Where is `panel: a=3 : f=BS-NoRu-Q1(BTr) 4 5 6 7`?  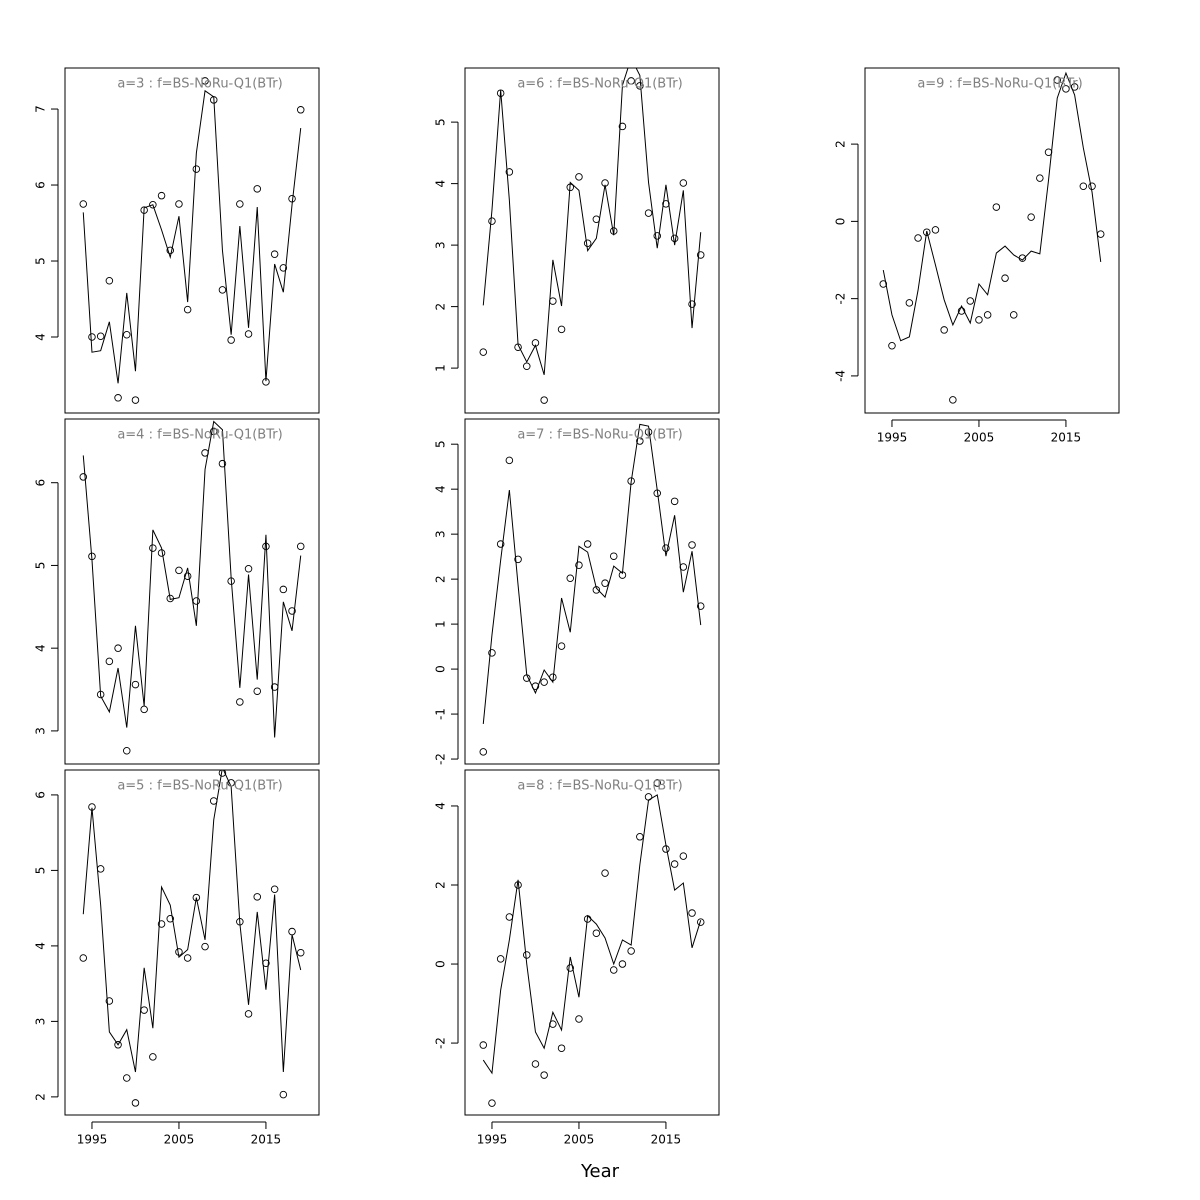 panel: a=3 : f=BS-NoRu-Q1(BTr) 4 5 6 7 is located at coordinates (177, 240).